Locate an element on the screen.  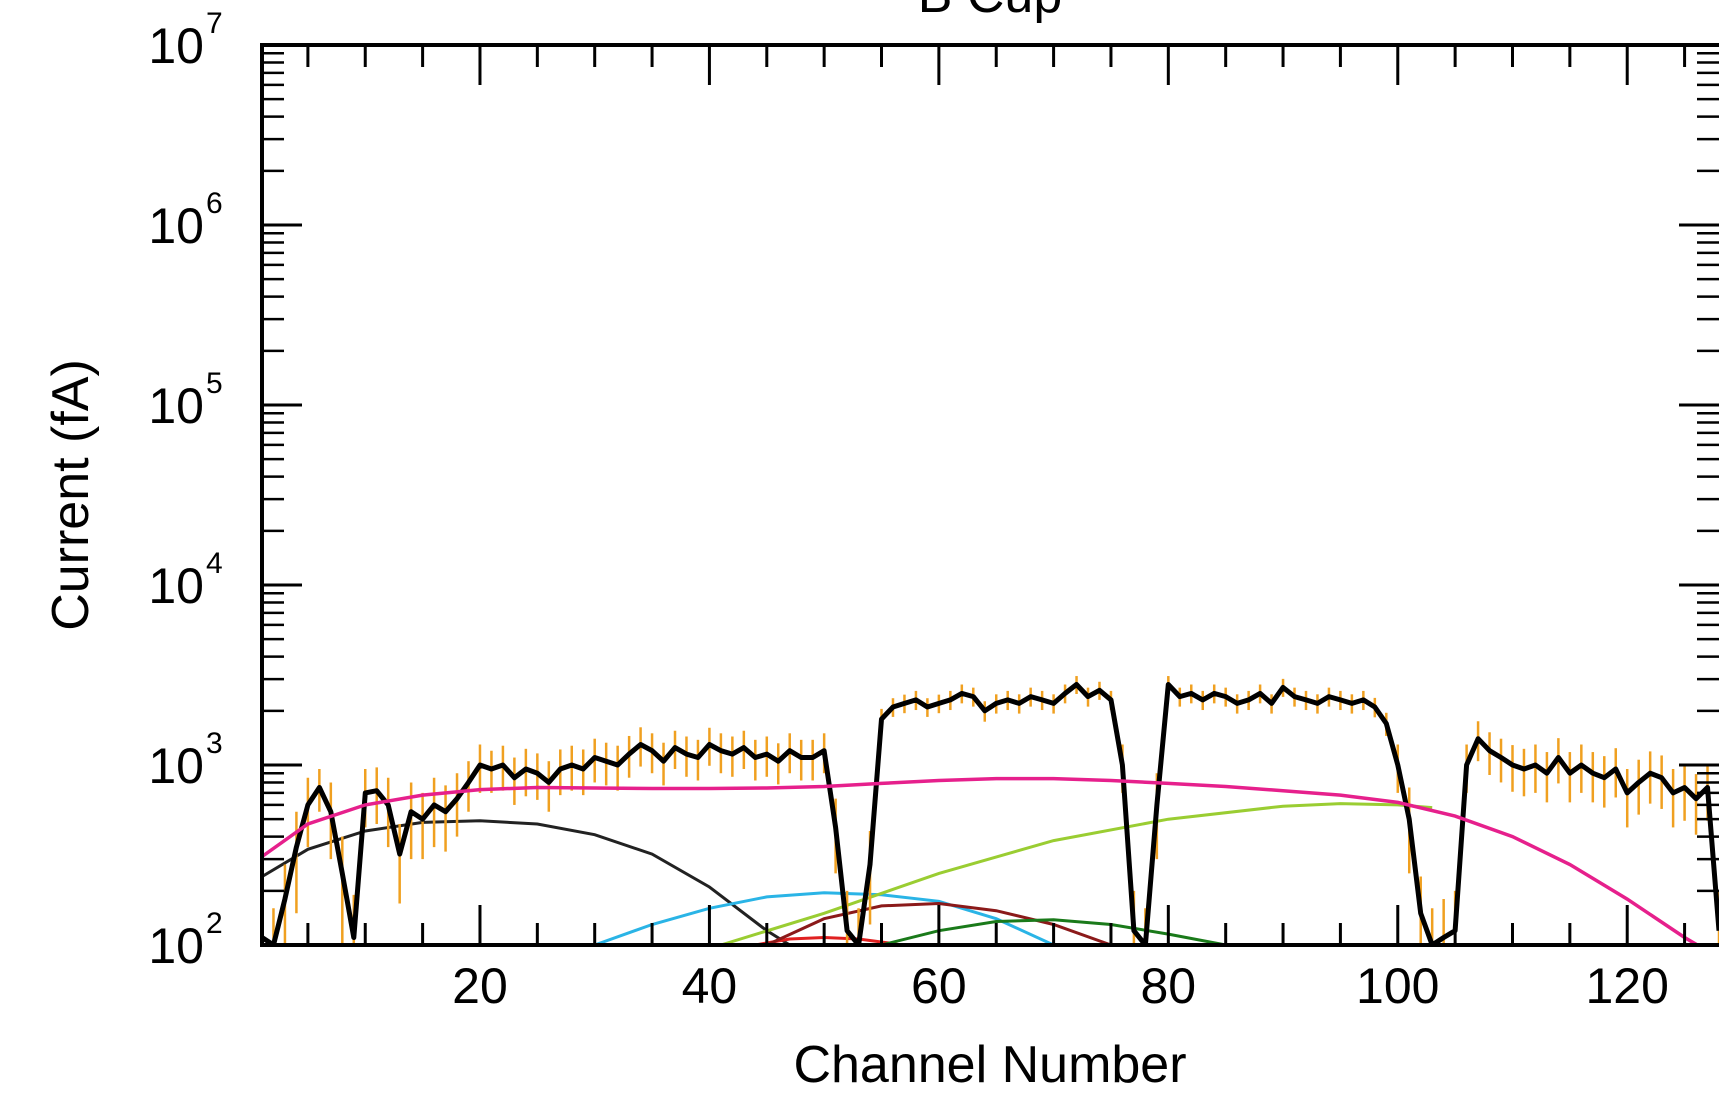
y-tick-label: 10 6 is located at coordinates (185, 220).